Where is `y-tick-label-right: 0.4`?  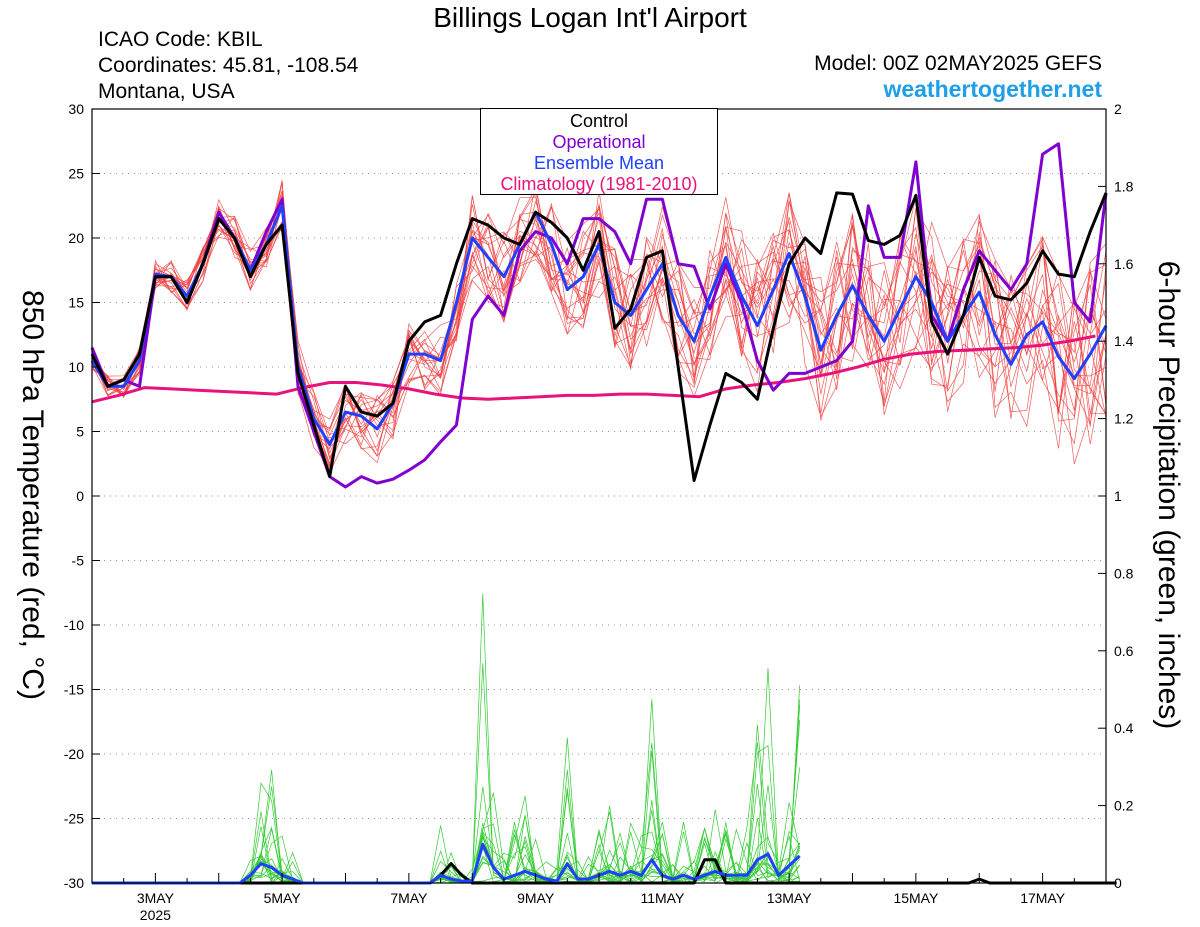
y-tick-label-right: 0.4 is located at coordinates (1124, 728).